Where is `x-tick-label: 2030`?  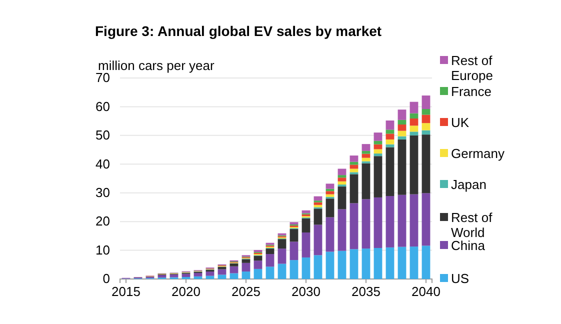
x-tick-label: 2030 is located at coordinates (306, 292).